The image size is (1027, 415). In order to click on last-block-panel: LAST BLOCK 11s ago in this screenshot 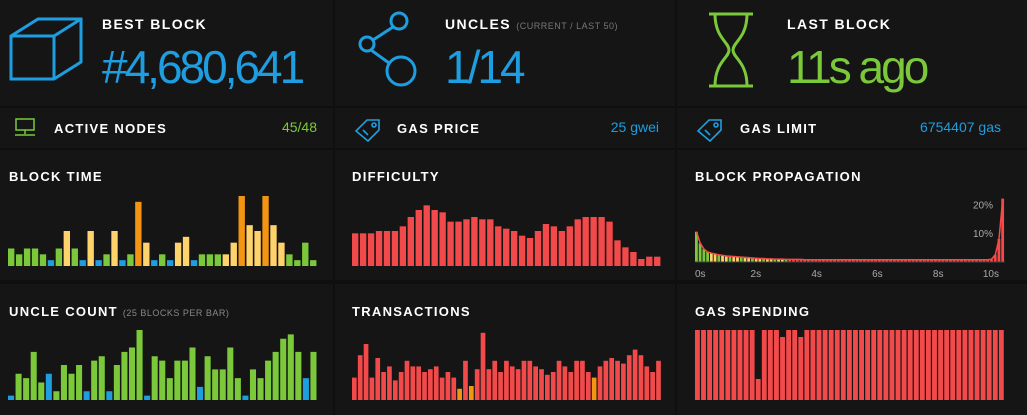, I will do `click(852, 53)`.